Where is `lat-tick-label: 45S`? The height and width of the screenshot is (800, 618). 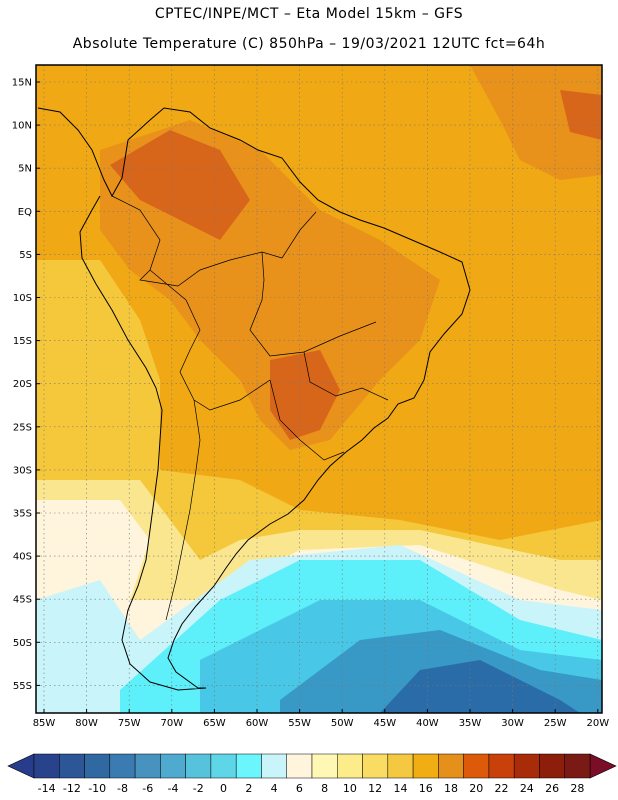
lat-tick-label: 45S is located at coordinates (22, 600).